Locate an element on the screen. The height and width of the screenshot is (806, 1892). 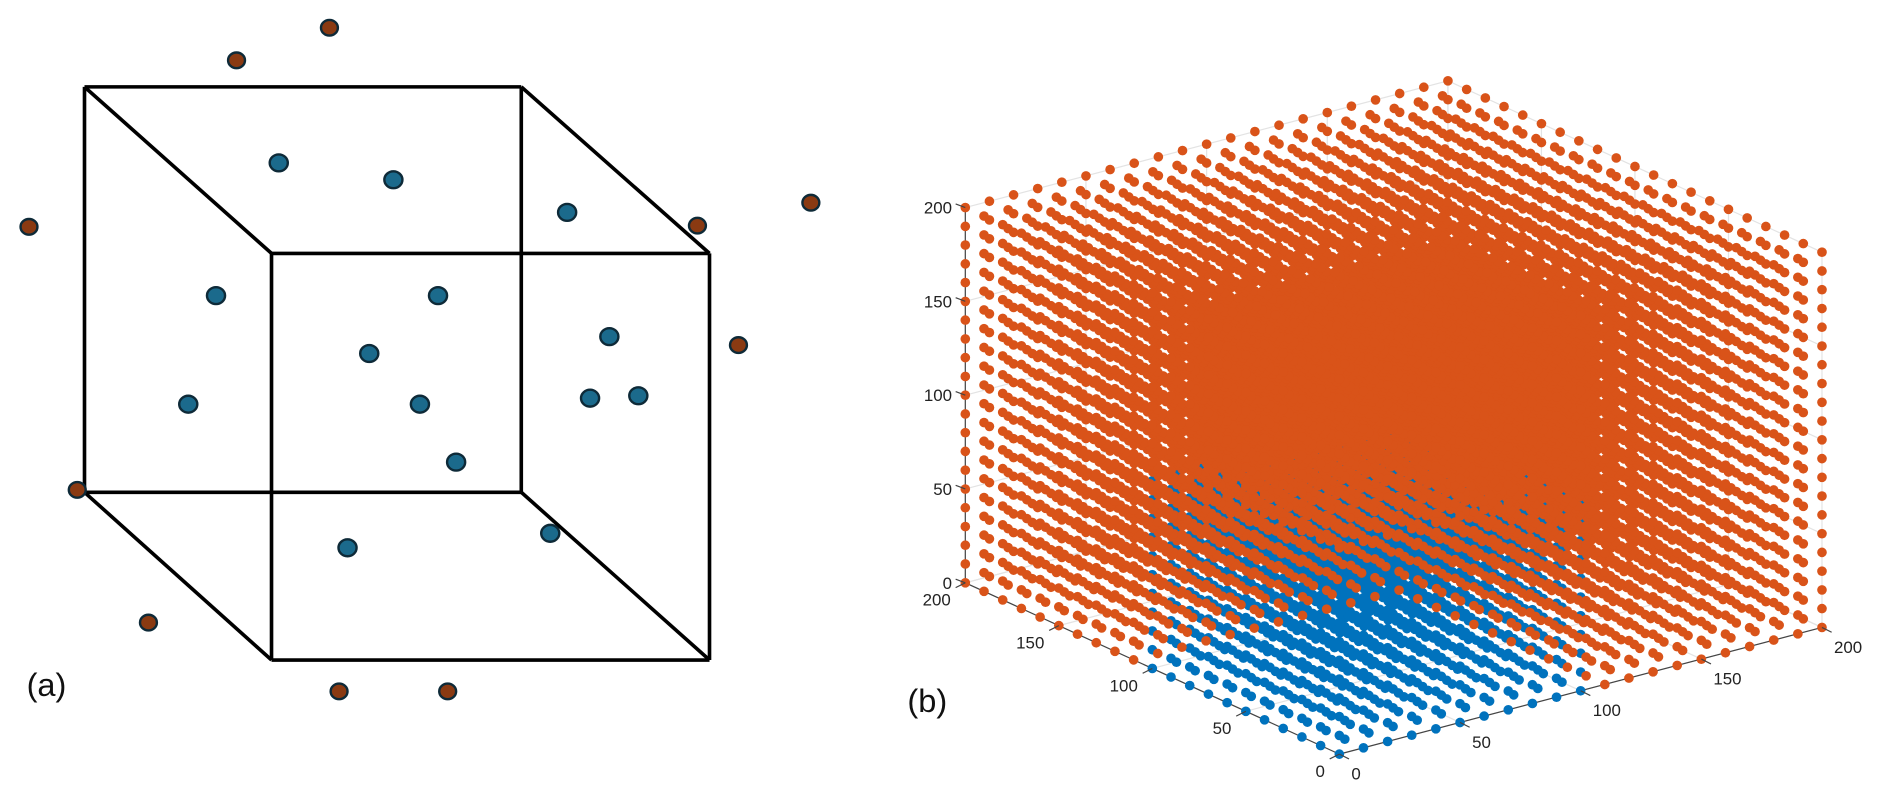
cube-edge is located at coordinates (615, 170).